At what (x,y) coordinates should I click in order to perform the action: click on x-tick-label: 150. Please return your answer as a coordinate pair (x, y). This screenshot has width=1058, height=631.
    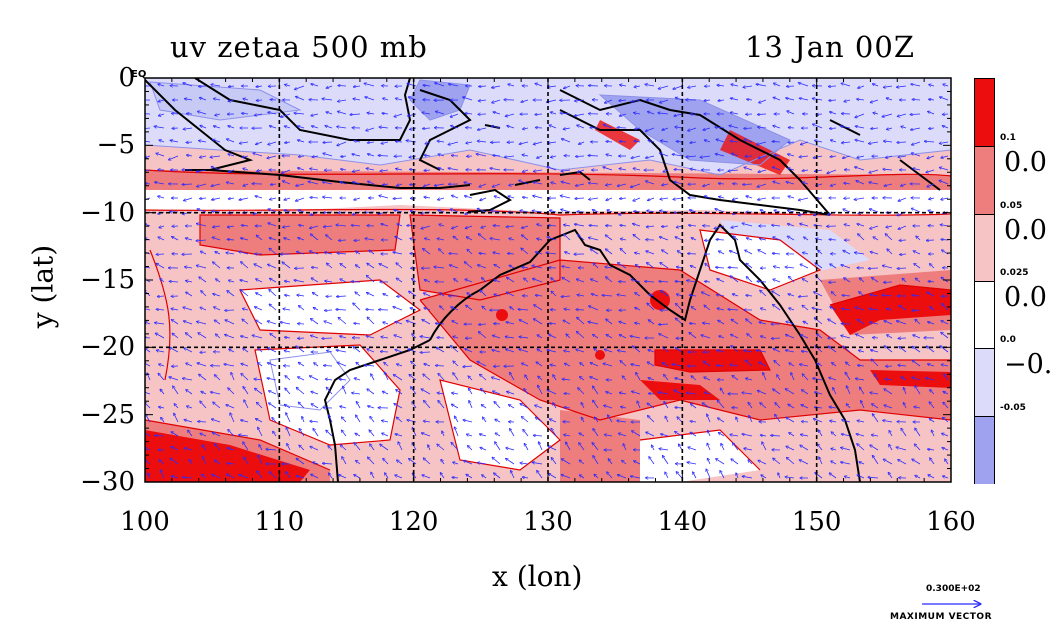
    Looking at the image, I should click on (816, 522).